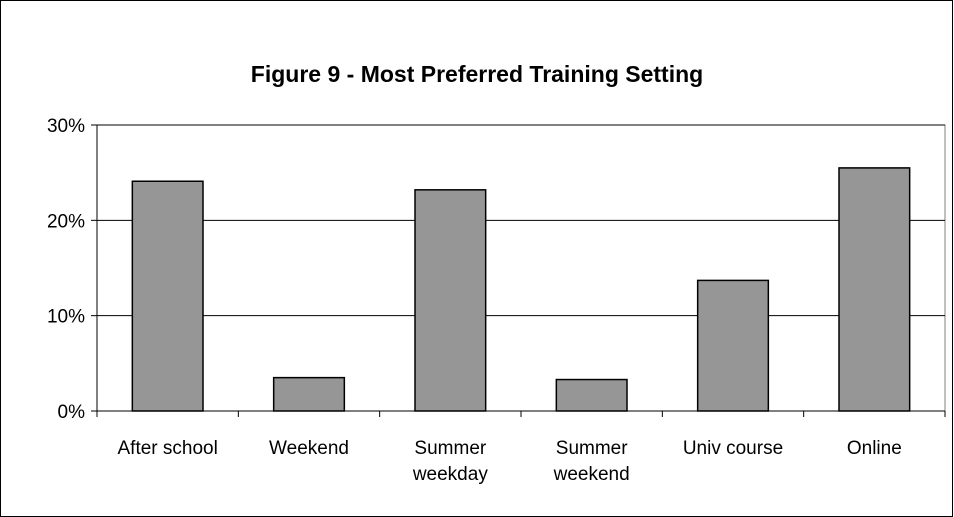 This screenshot has height=517, width=954. Describe the element at coordinates (72, 412) in the screenshot. I see `y-tick-label: 0%` at that location.